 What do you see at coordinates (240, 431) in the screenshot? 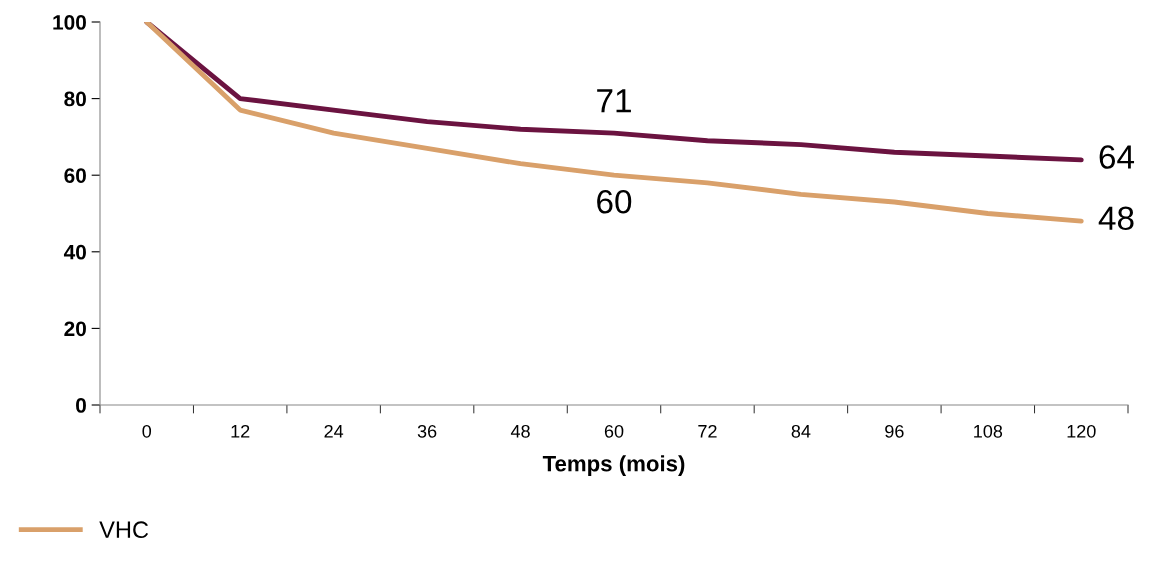
I see `x-tick-label: 12` at bounding box center [240, 431].